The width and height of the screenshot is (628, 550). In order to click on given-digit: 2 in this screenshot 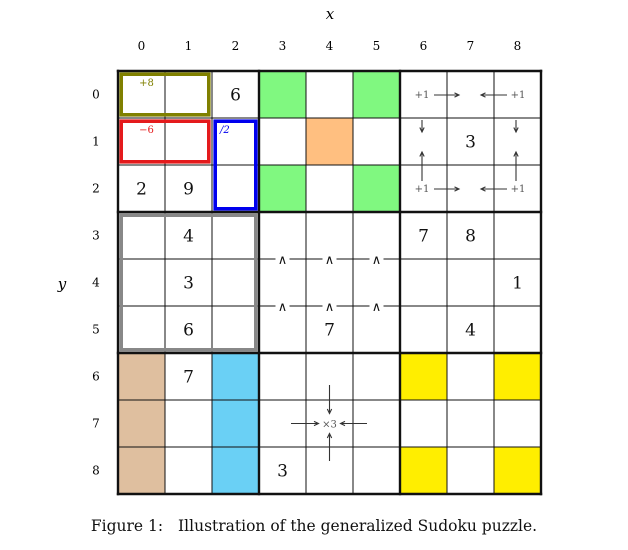, I will do `click(141, 190)`.